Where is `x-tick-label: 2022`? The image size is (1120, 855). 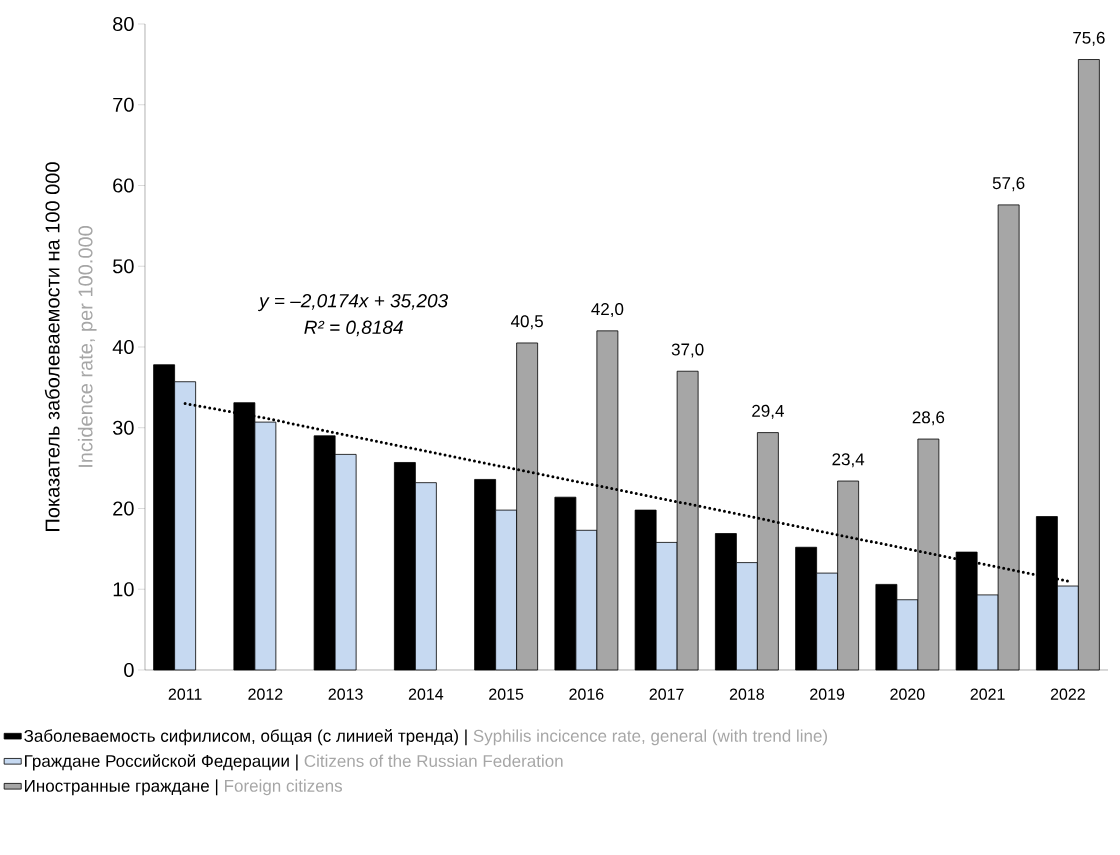 x-tick-label: 2022 is located at coordinates (1067, 694).